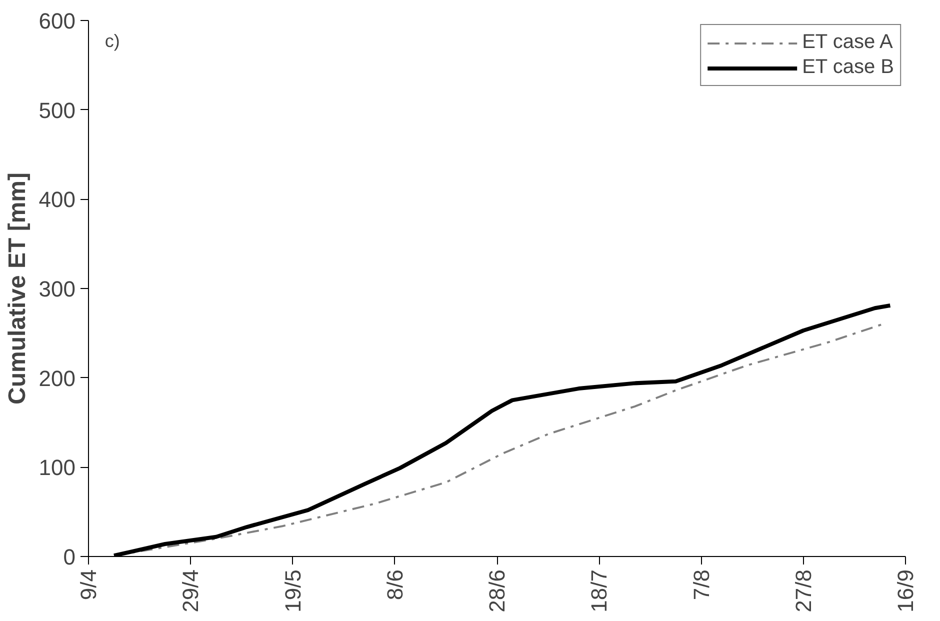  Describe the element at coordinates (905, 590) in the screenshot. I see `x-tick-label: 16/9` at that location.